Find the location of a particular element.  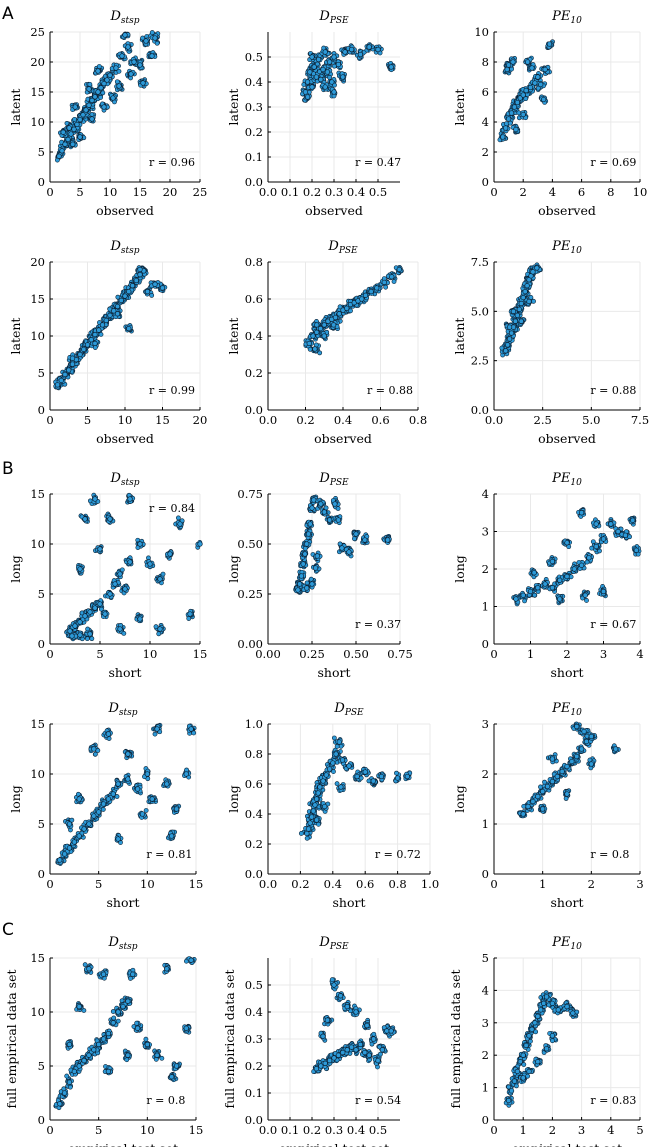

chart-title-base: D is located at coordinates (113, 708).